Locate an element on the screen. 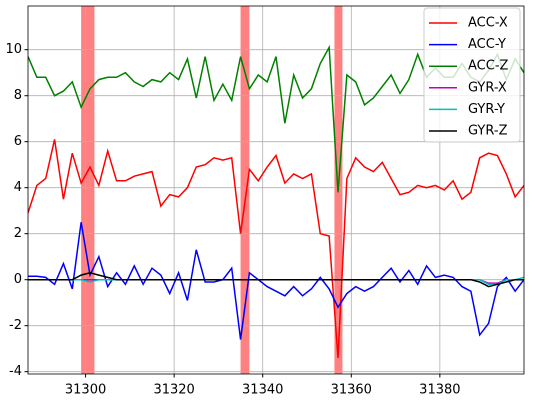 The width and height of the screenshot is (535, 402). x-tick-label: 31340 is located at coordinates (262, 390).